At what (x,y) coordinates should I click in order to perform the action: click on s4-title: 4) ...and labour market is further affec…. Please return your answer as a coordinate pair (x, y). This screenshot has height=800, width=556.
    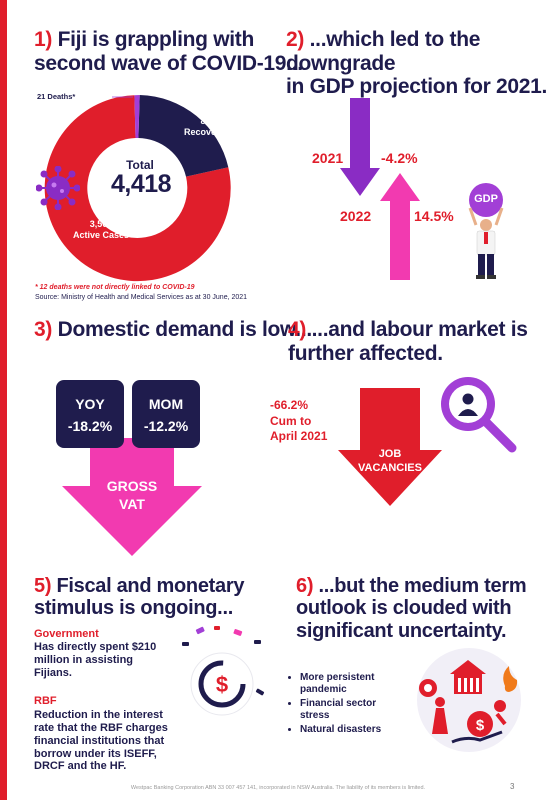
    Looking at the image, I should click on (408, 341).